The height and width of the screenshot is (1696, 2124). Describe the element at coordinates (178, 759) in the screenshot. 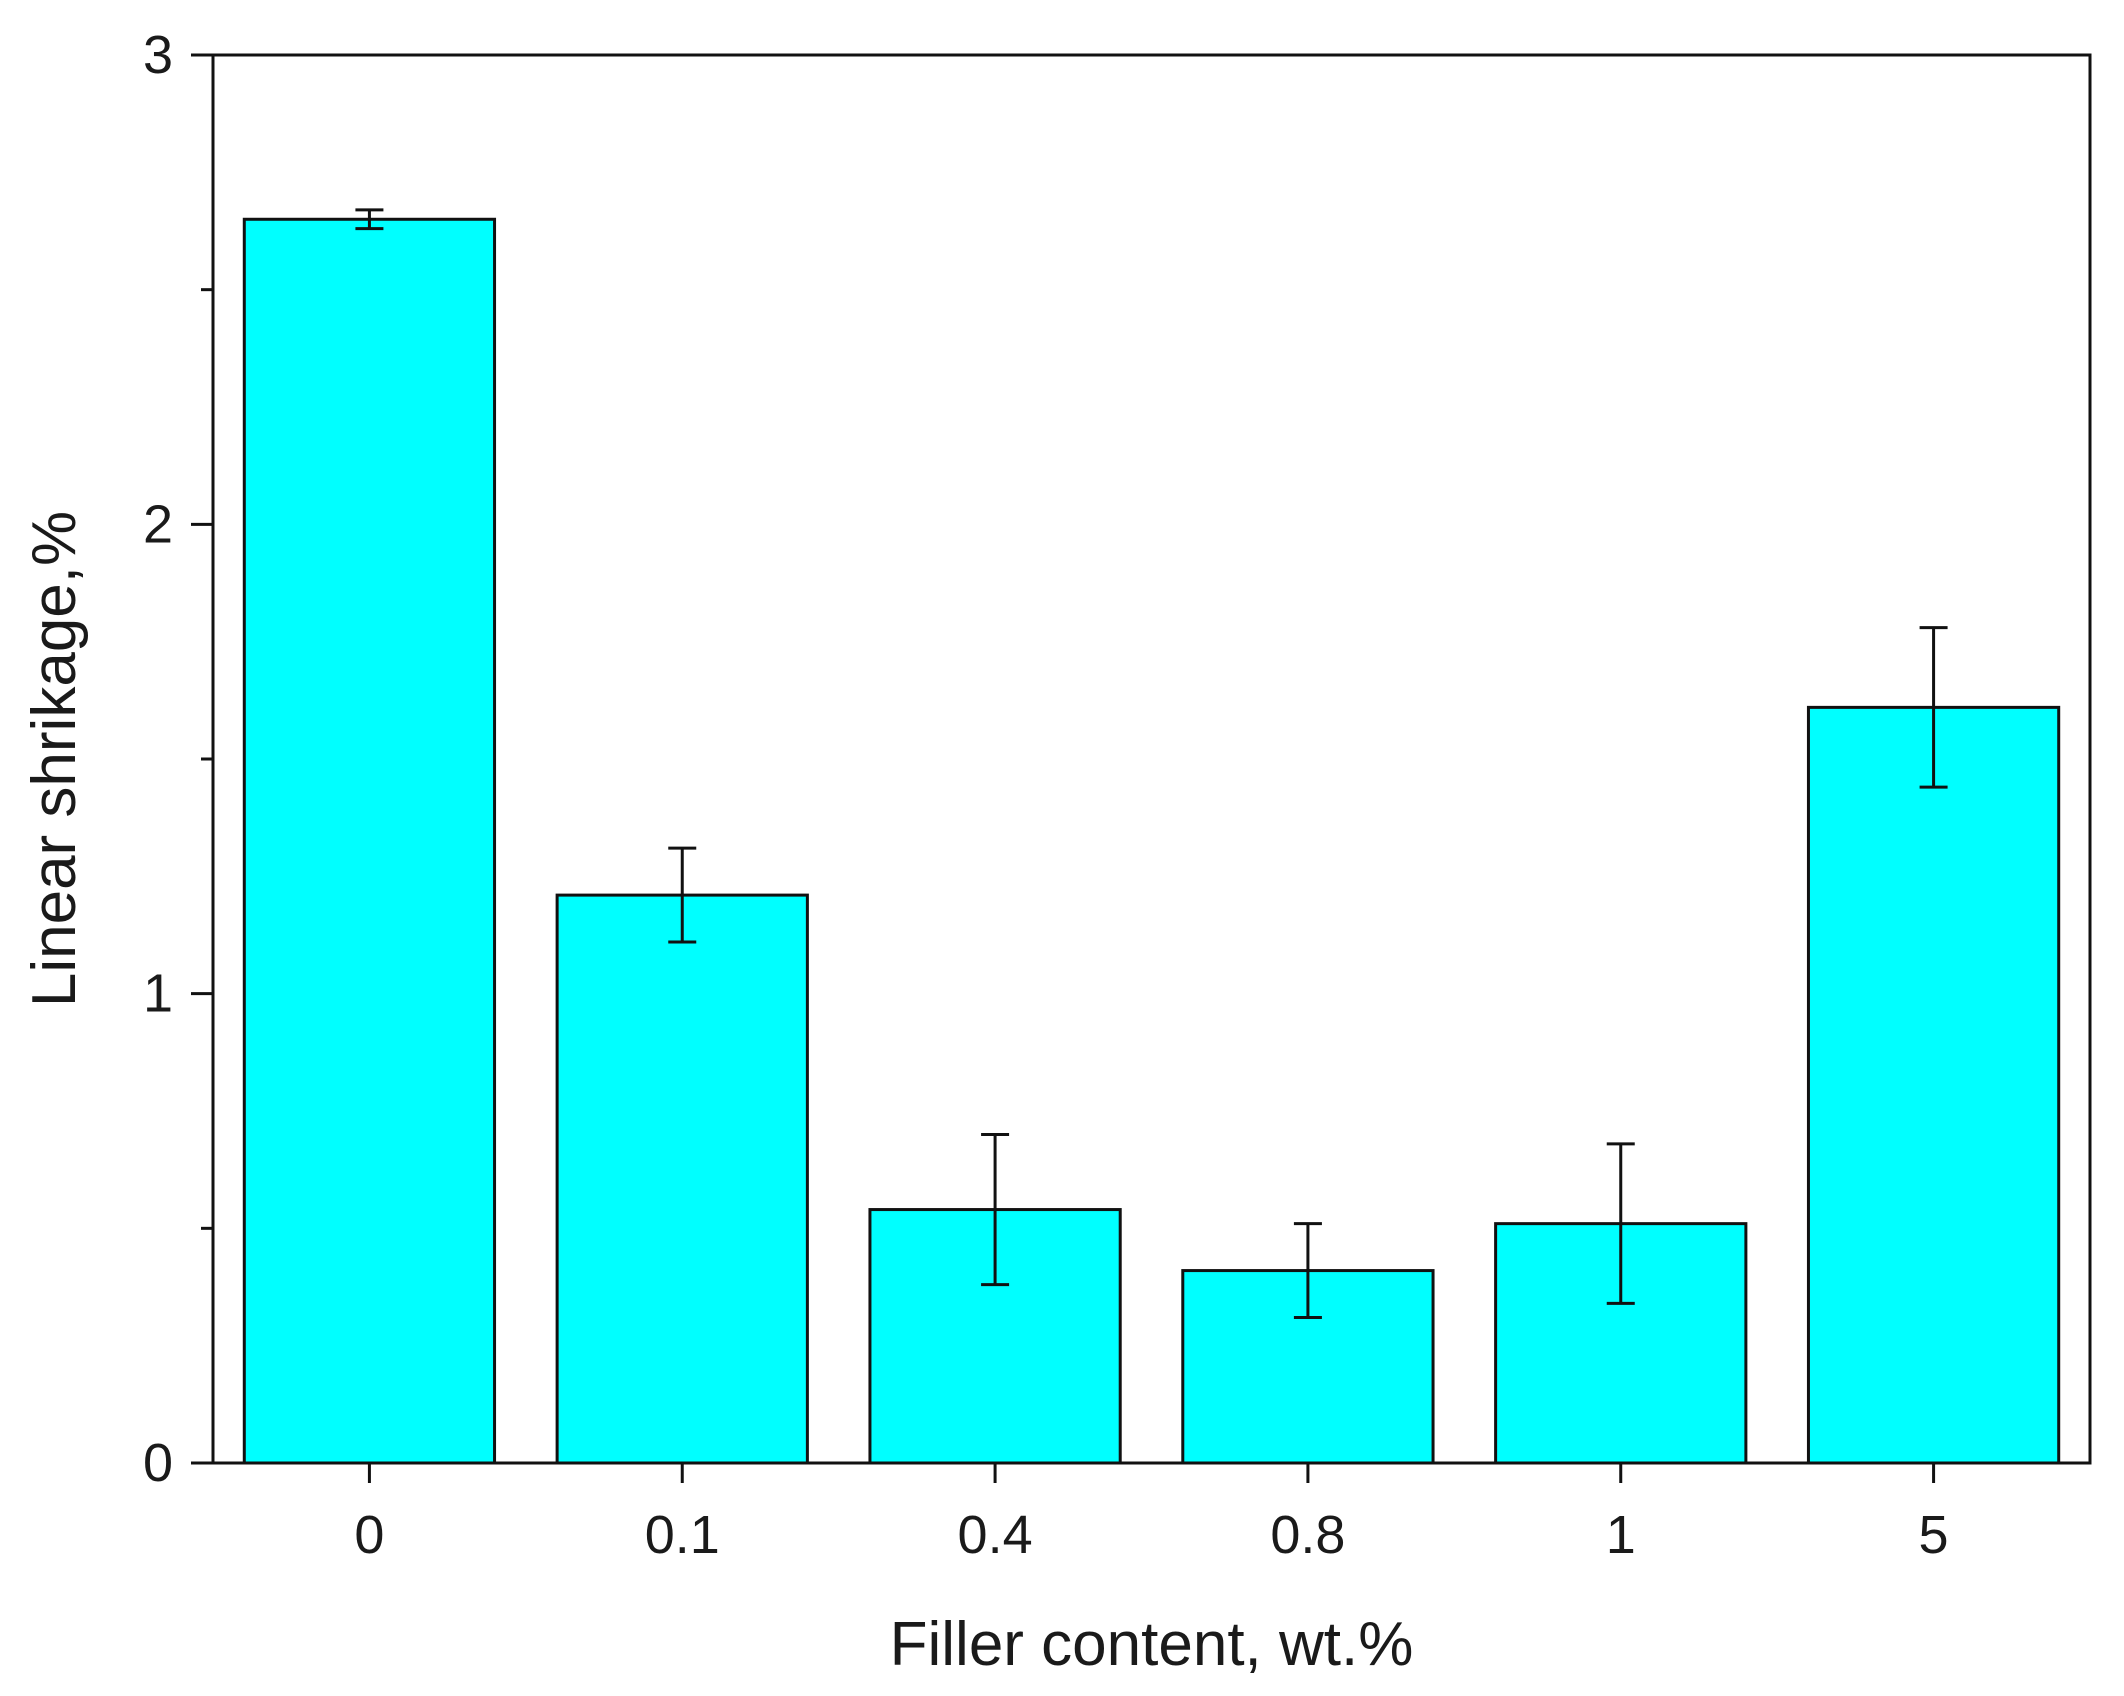

I see `y-axis: 0 1 2 3` at that location.